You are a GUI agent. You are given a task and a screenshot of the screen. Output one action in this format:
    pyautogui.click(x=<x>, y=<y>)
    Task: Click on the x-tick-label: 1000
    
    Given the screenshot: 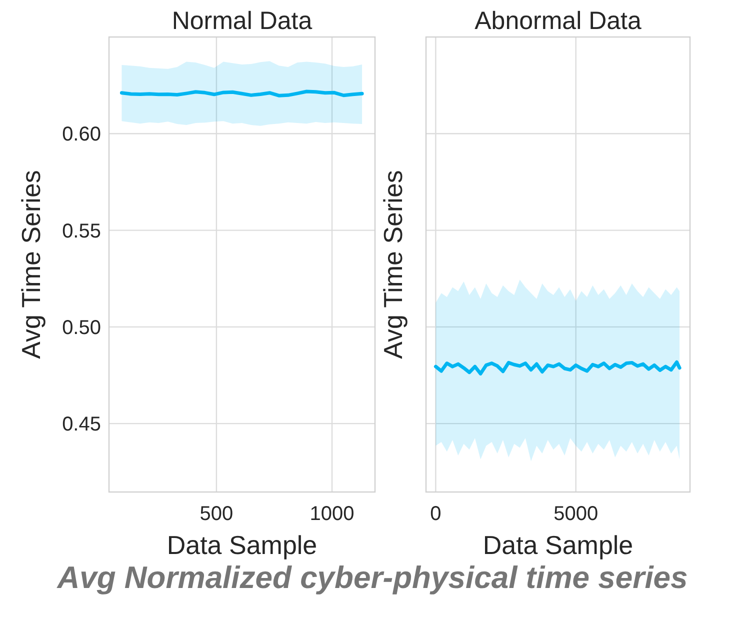 What is the action you would take?
    pyautogui.click(x=332, y=514)
    